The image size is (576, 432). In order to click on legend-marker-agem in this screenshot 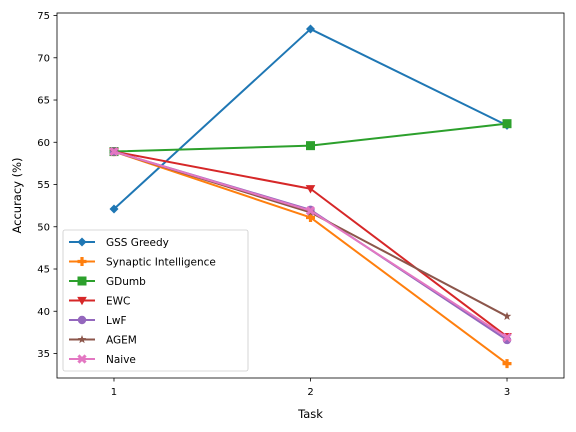, I will do `click(82, 339)`.